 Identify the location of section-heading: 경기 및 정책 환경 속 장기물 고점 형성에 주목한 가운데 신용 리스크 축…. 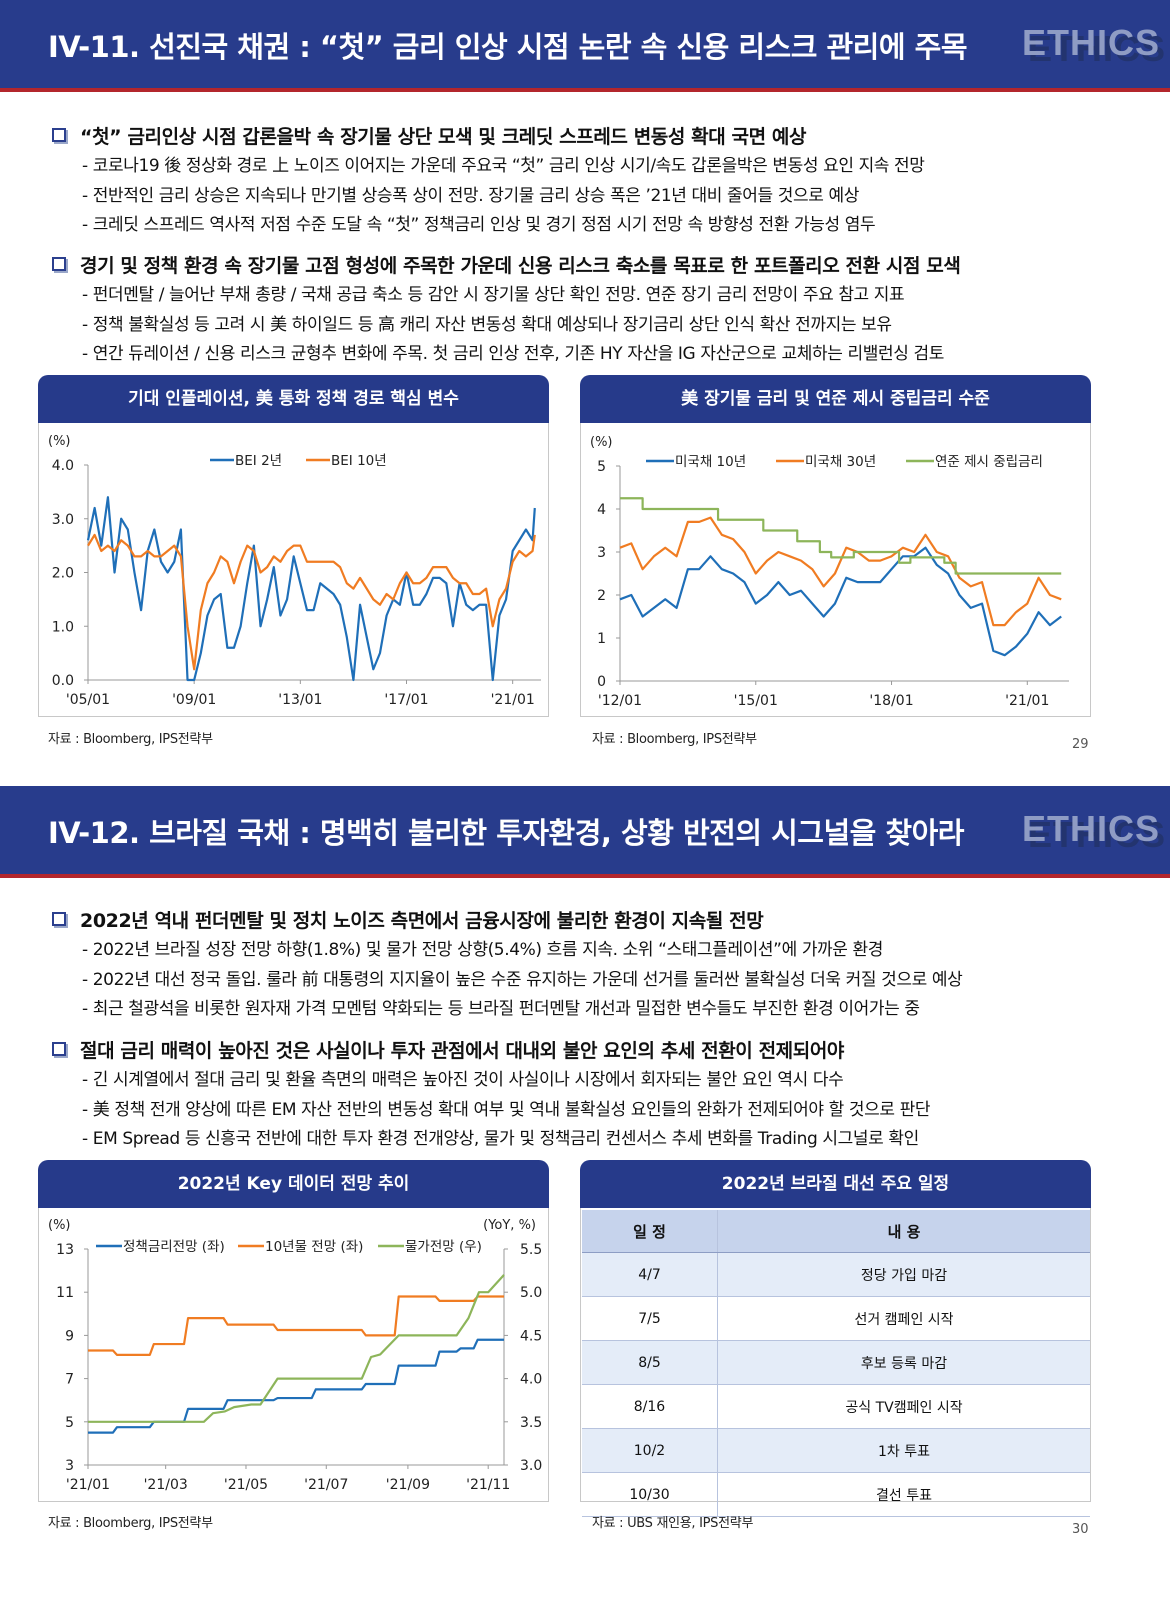
(520, 266).